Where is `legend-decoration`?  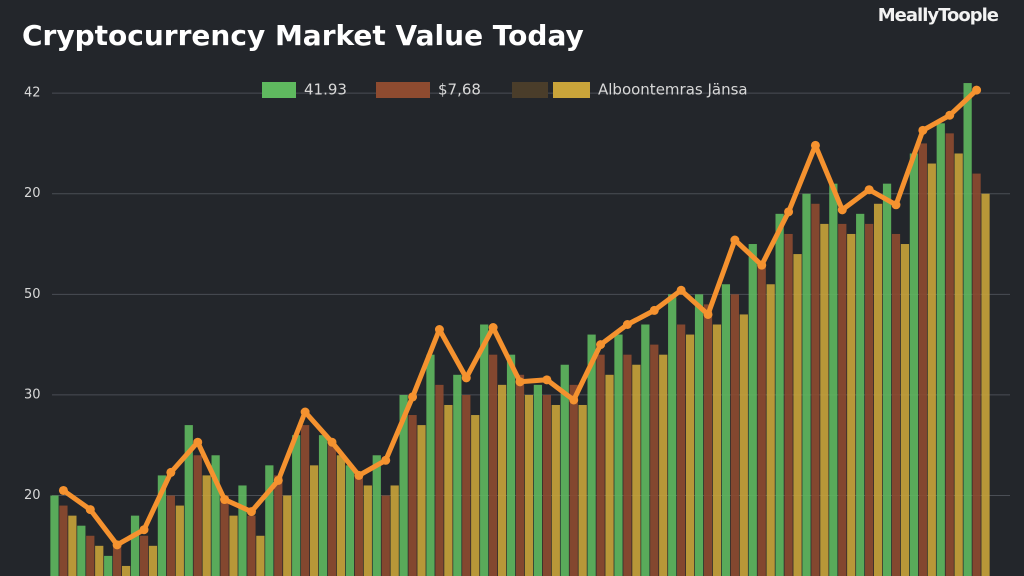
legend-decoration is located at coordinates (530, 90).